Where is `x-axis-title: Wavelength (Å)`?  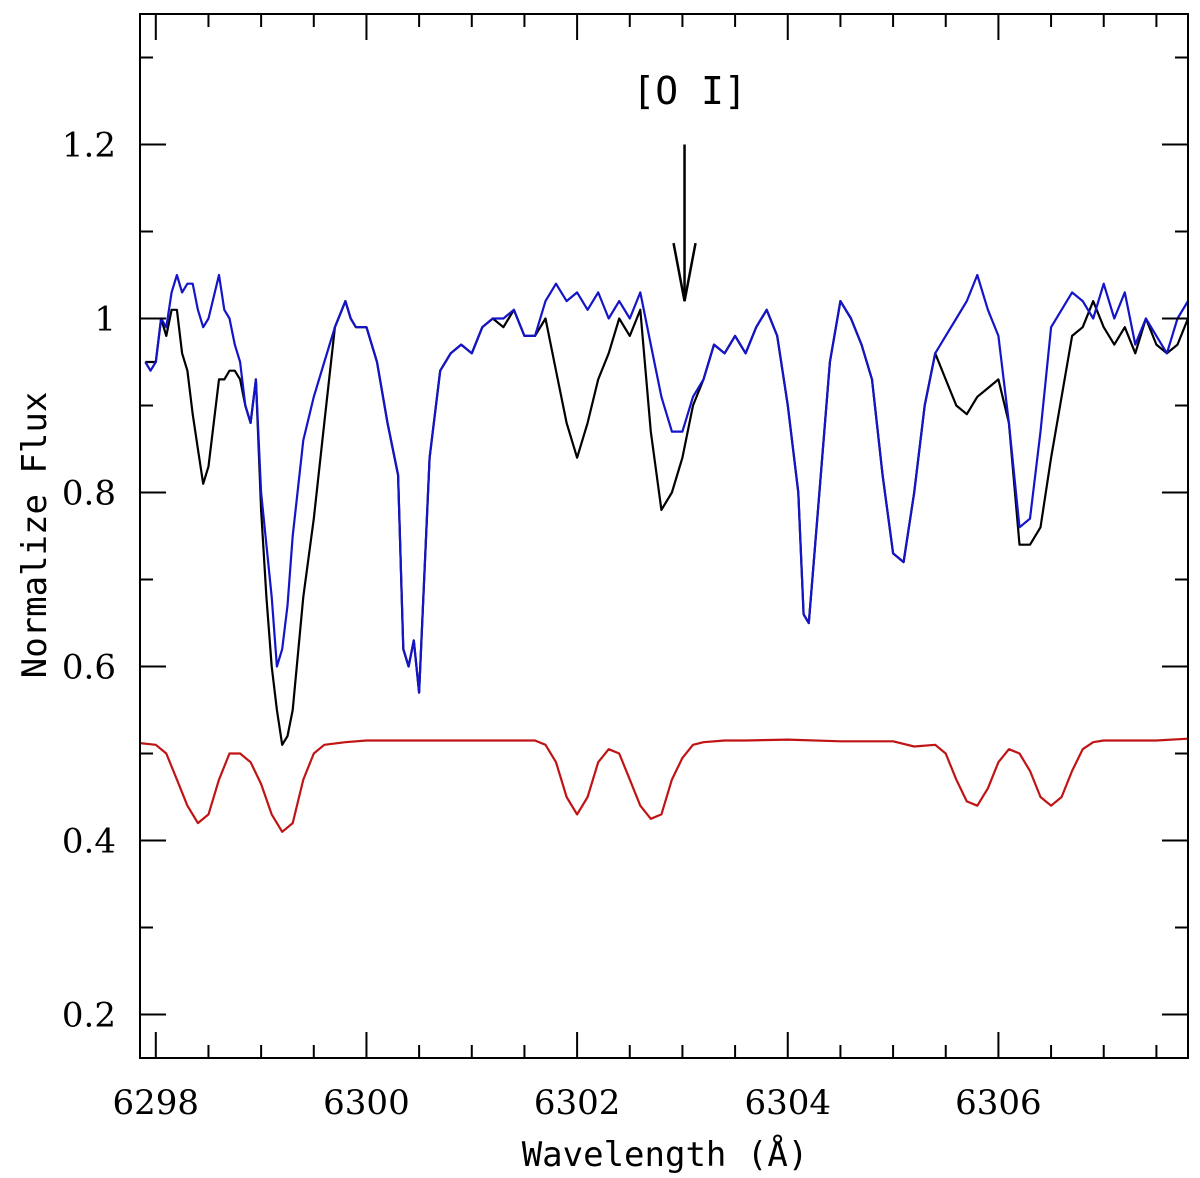 x-axis-title: Wavelength (Å) is located at coordinates (665, 1154).